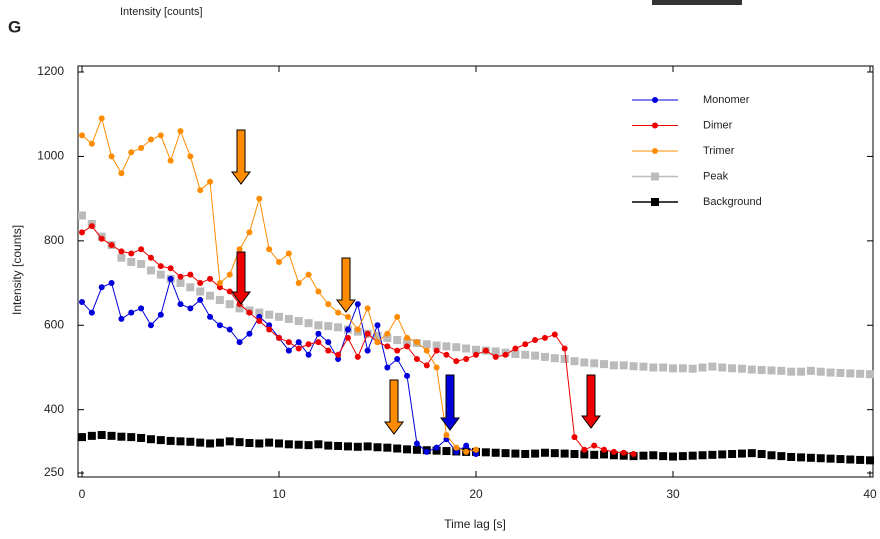 This screenshot has width=880, height=539. What do you see at coordinates (50, 156) in the screenshot?
I see `y-tick-label: 1000` at bounding box center [50, 156].